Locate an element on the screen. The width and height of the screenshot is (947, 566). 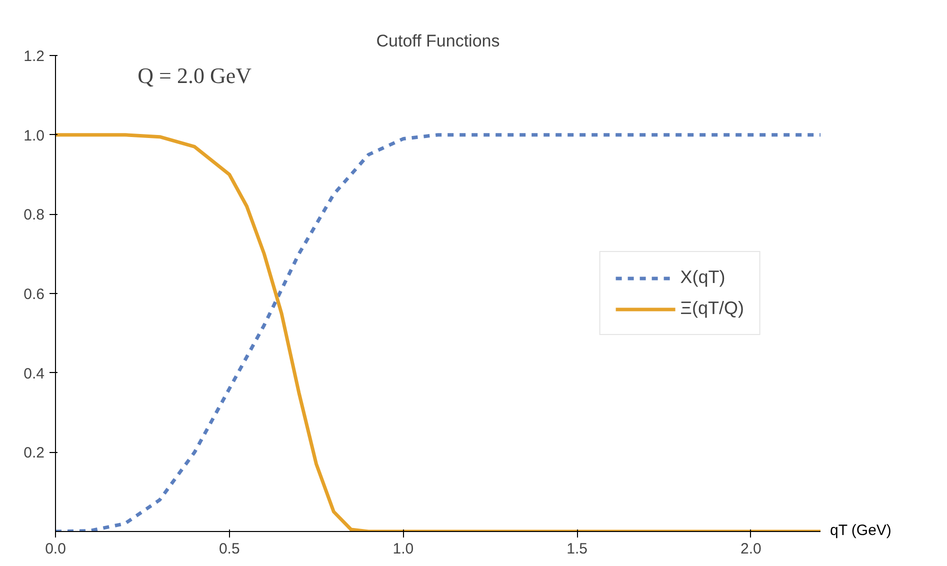
chart-title: Cutoff Functions is located at coordinates (438, 41).